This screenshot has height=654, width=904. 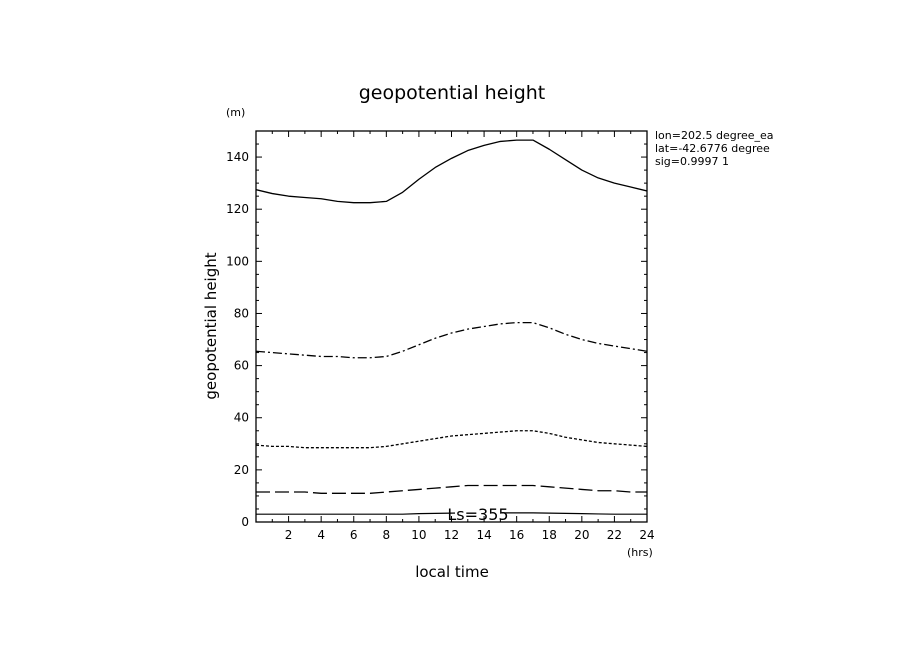 I want to click on ls-annotation-group: Ls=355, so click(x=478, y=514).